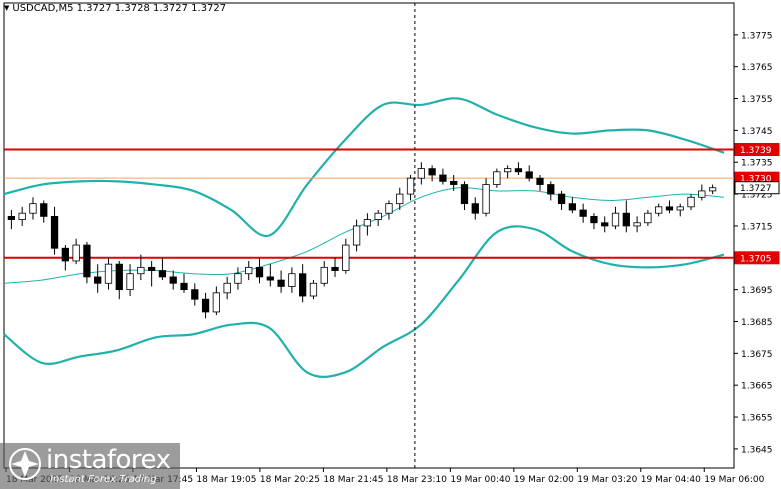 The image size is (781, 489). What do you see at coordinates (757, 450) in the screenshot?
I see `y-tick-label: 1.3645` at bounding box center [757, 450].